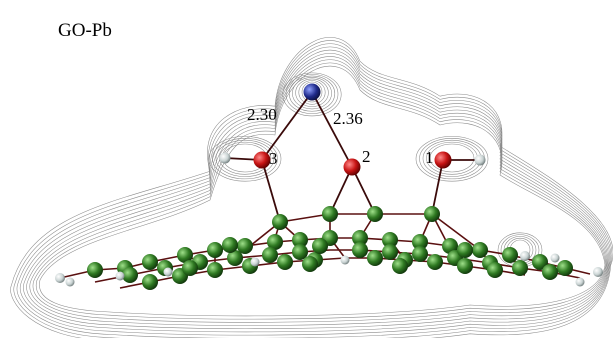  I want to click on oxygen-label-3: 3, so click(273, 158).